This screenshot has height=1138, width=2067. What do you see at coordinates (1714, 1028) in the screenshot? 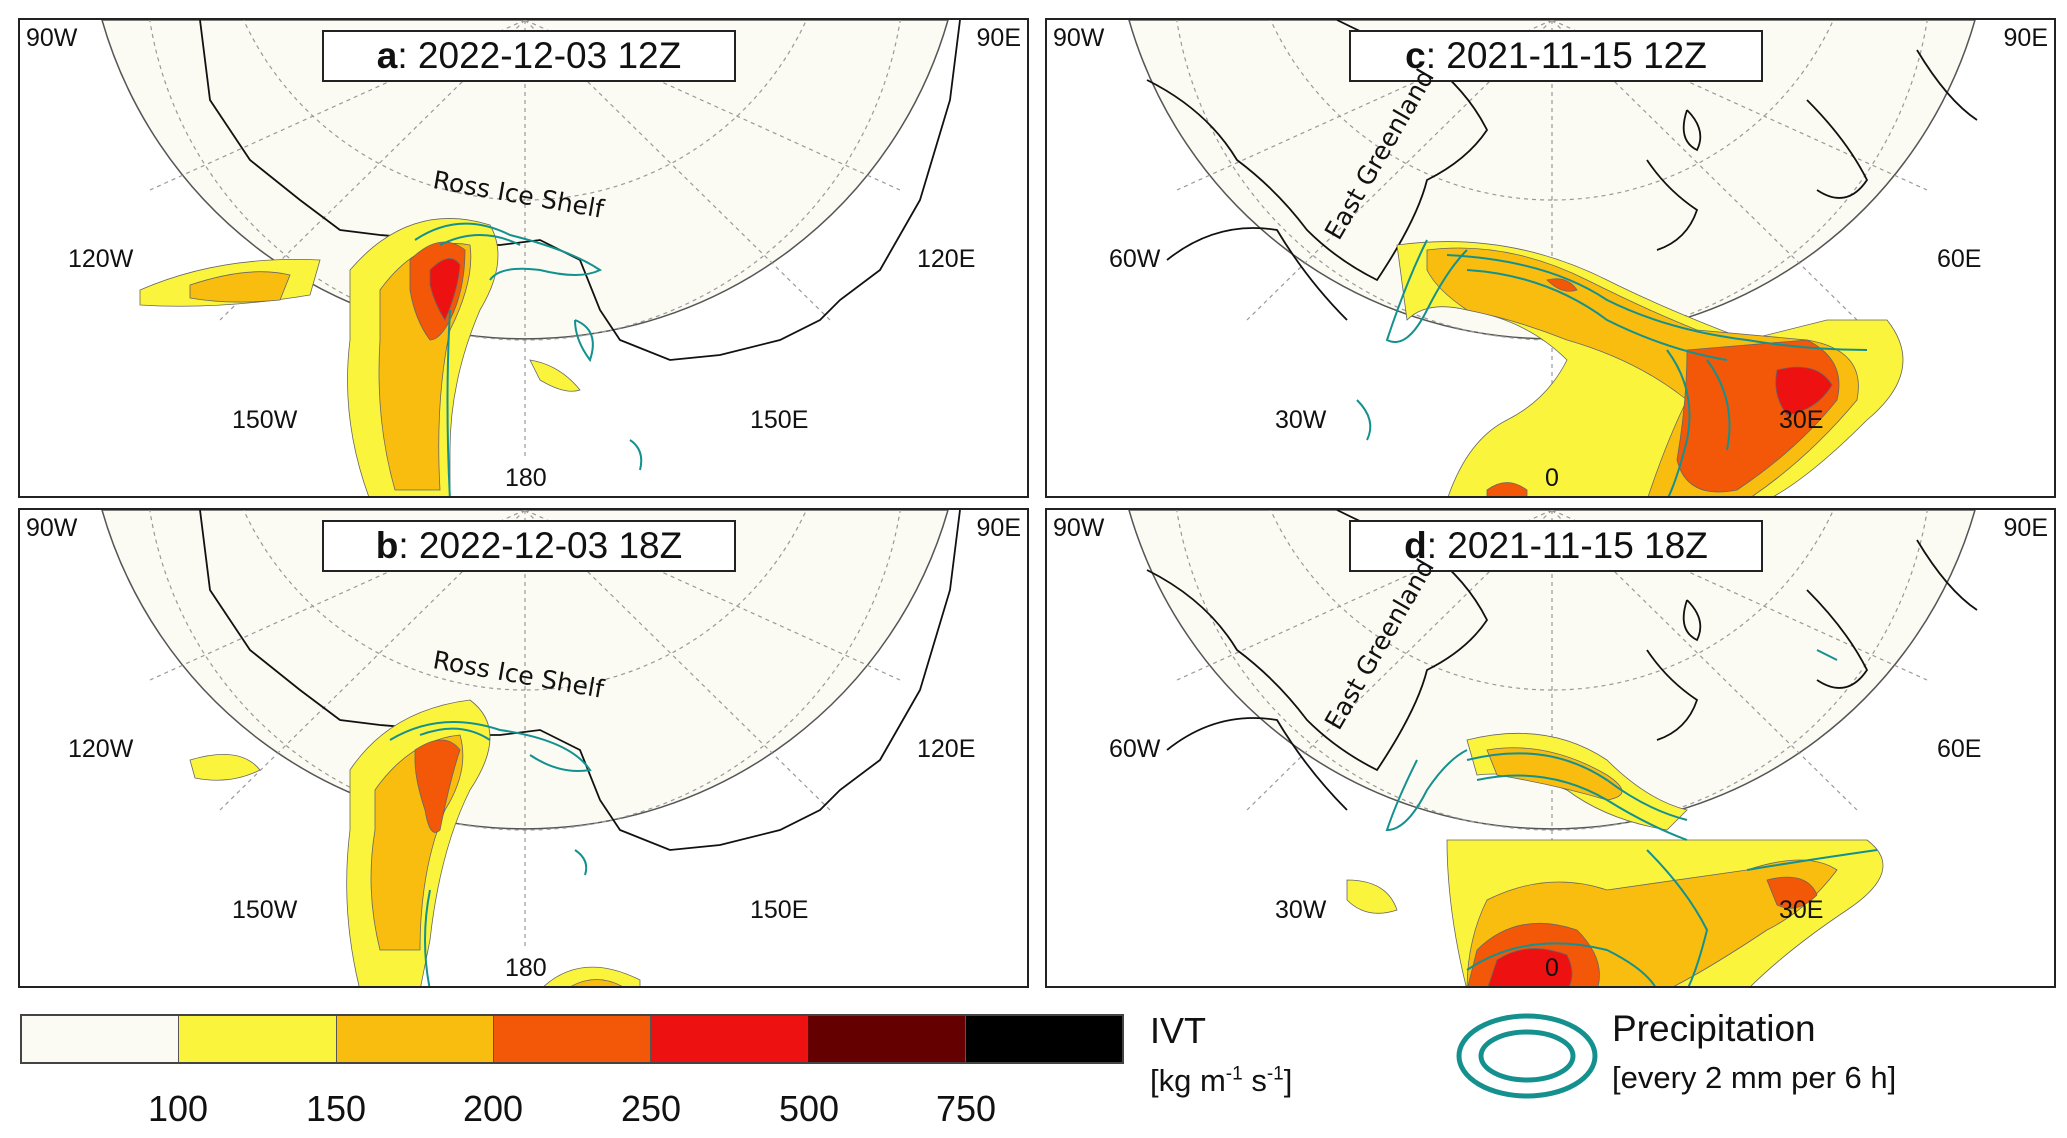
I see `precipitation-legend-title: Precipitation` at bounding box center [1714, 1028].